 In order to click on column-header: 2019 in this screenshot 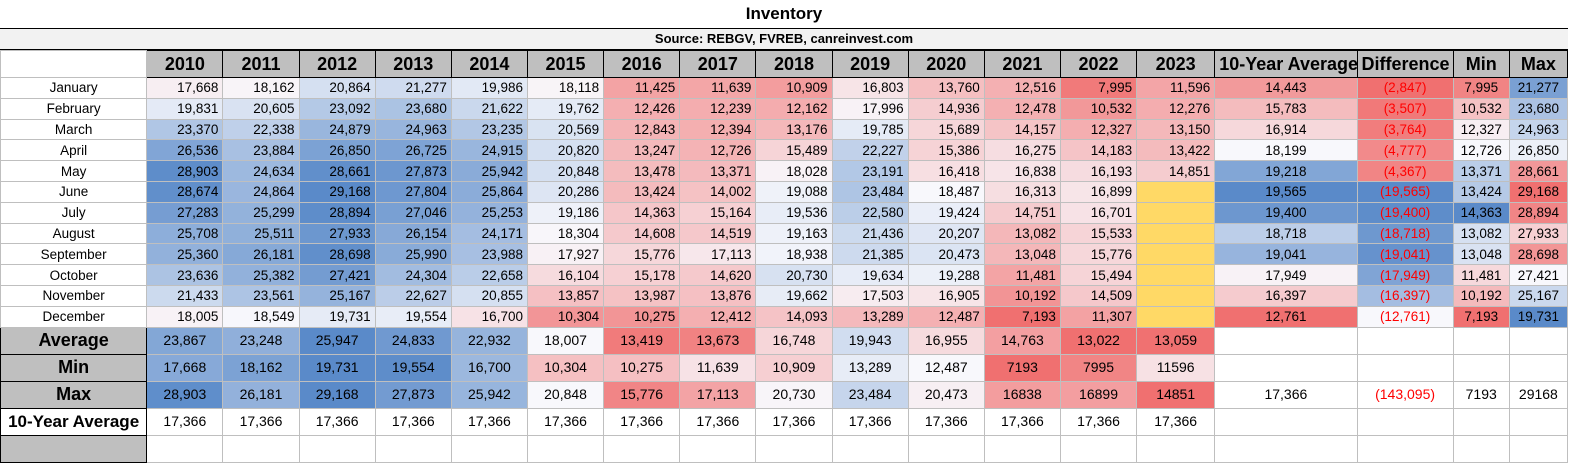, I will do `click(870, 64)`.